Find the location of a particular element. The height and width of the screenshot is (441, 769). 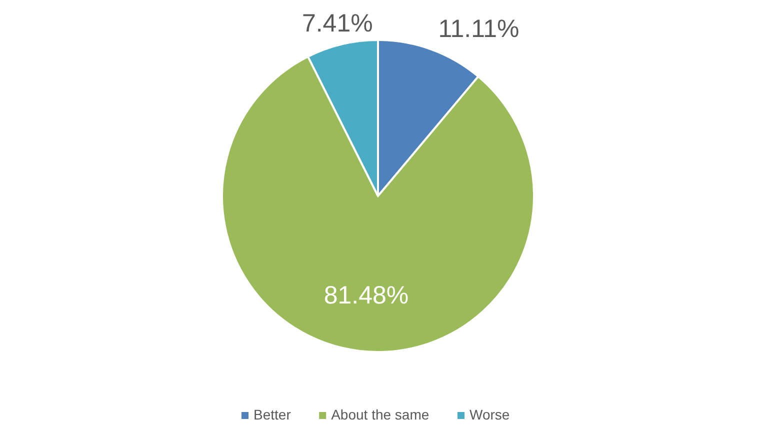

legend-label: About the same is located at coordinates (380, 414).